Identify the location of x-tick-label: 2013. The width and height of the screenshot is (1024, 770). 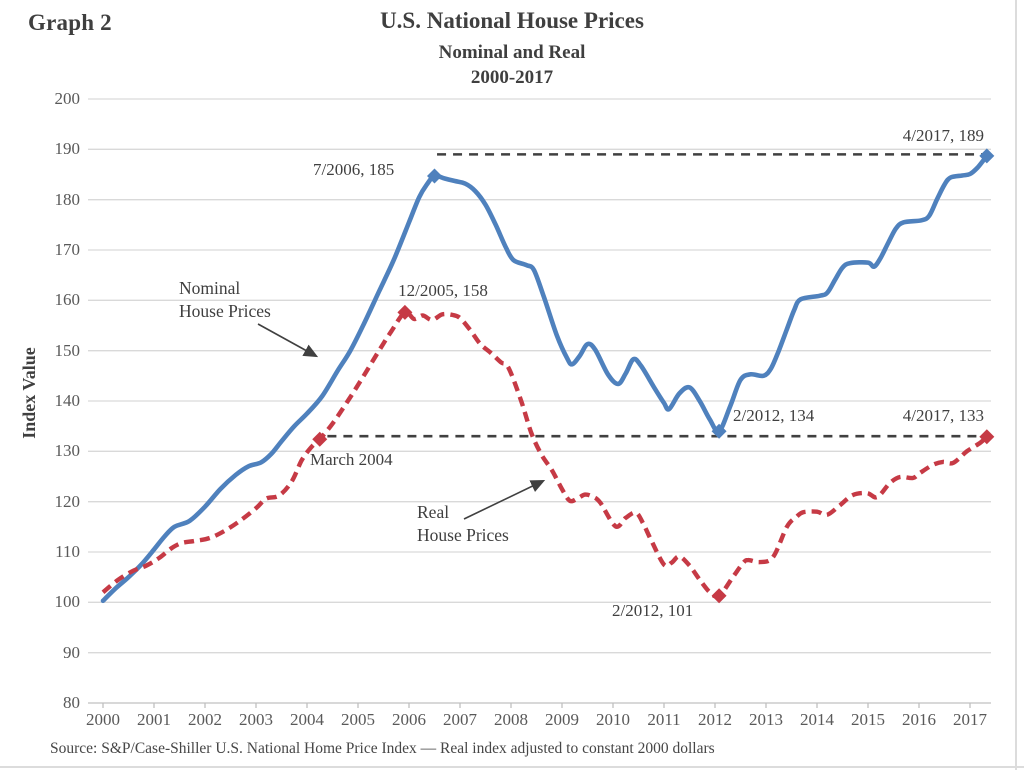
(766, 719).